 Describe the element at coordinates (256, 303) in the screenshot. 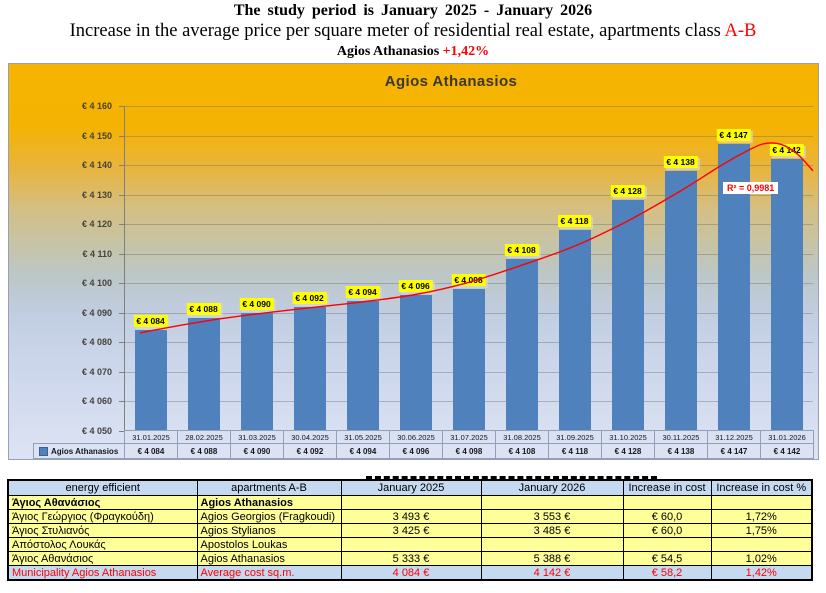

I see `bar-value-label: € 4 090` at that location.